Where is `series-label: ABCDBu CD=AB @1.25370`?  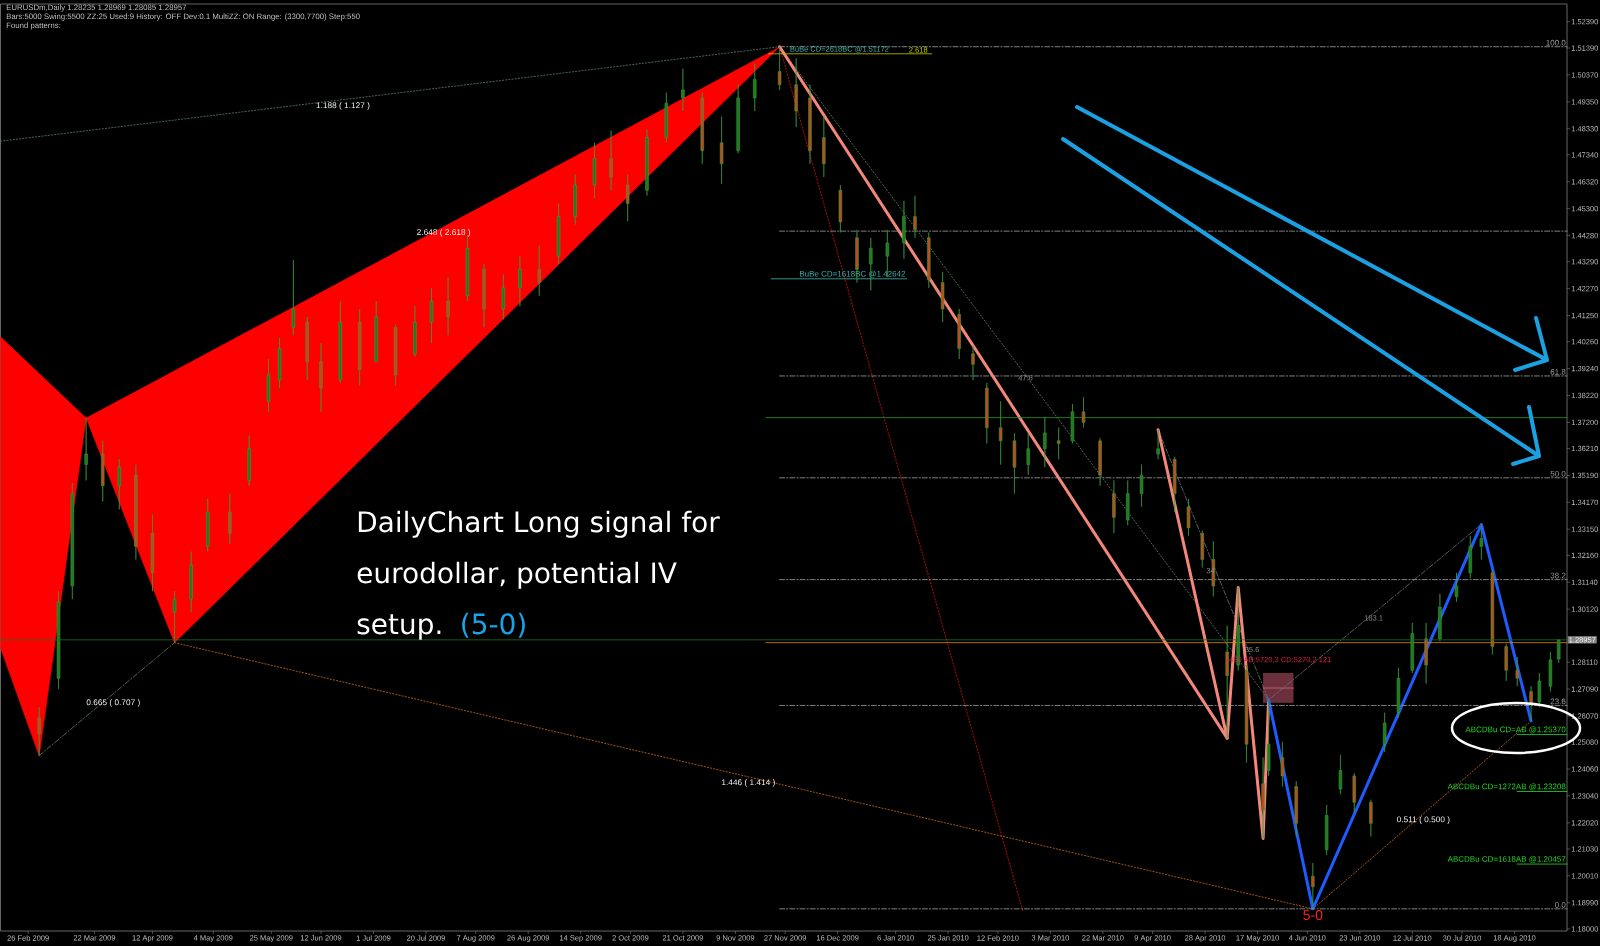 series-label: ABCDBu CD=AB @1.25370 is located at coordinates (1515, 730).